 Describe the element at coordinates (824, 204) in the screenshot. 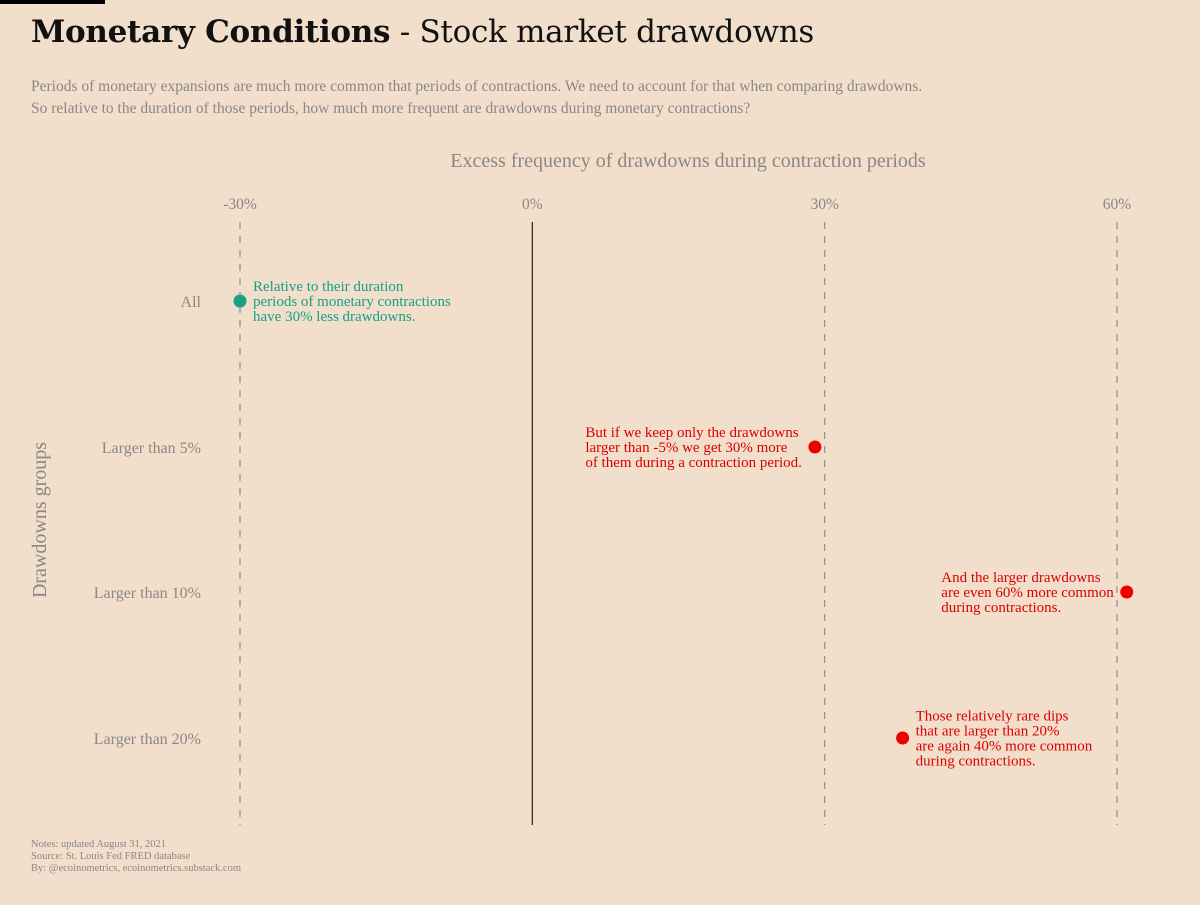

I see `x-tick-label: 30%` at that location.